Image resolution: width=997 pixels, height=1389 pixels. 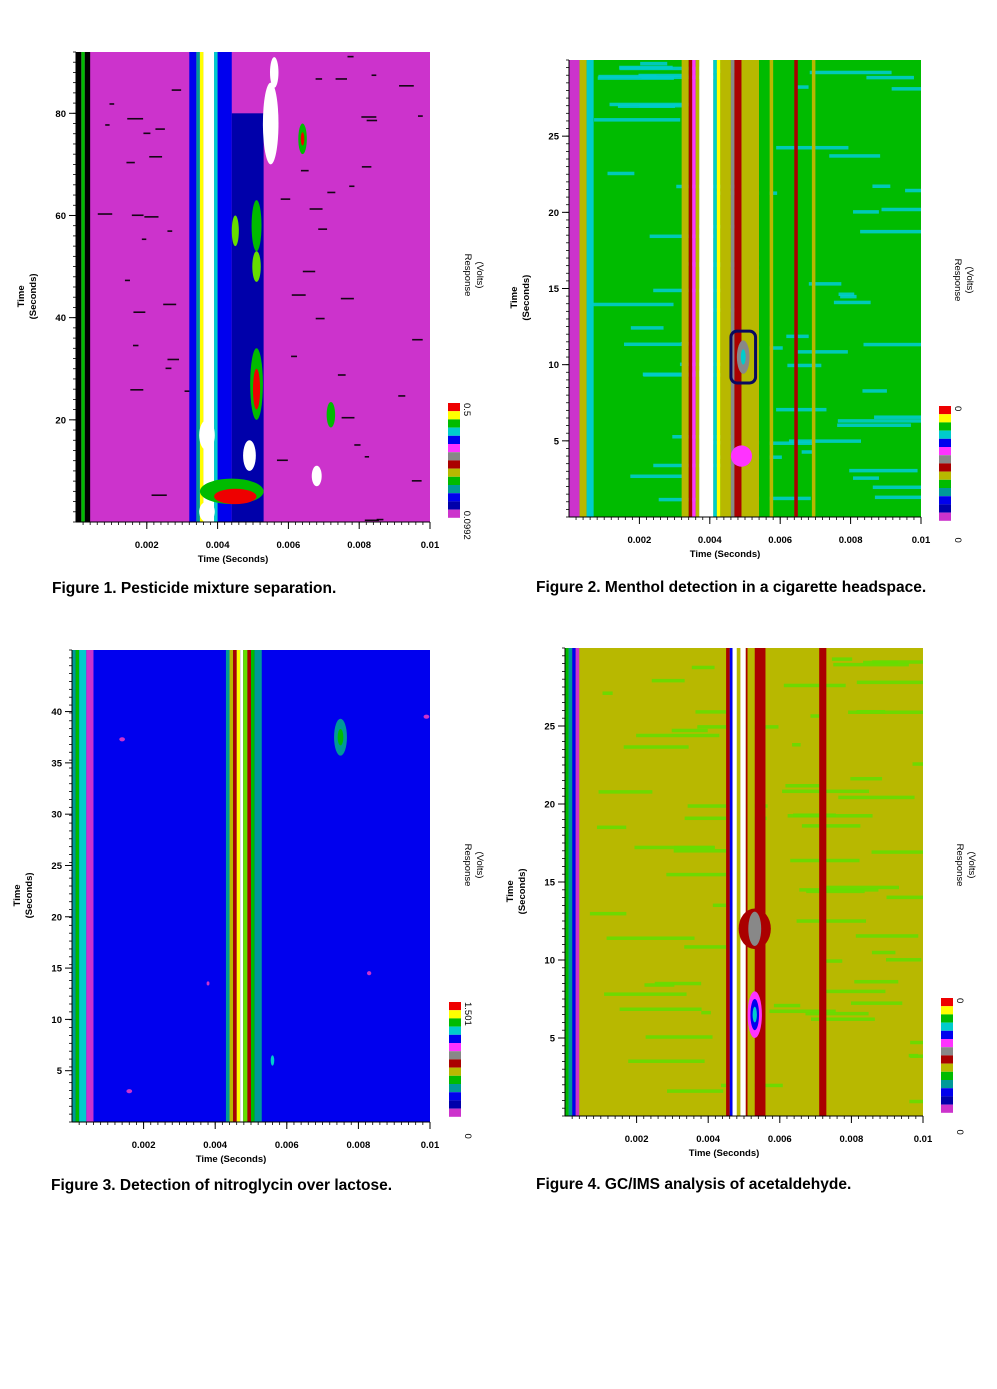 I want to click on y-tick-label: 5, so click(x=553, y=1039).